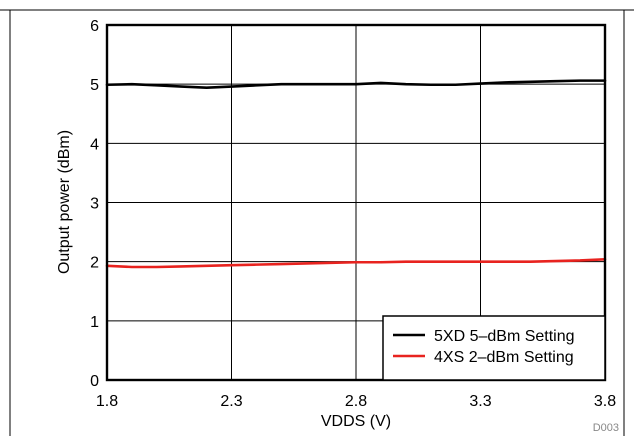 The image size is (634, 441). Describe the element at coordinates (94, 322) in the screenshot. I see `y-tick-label: 1` at that location.